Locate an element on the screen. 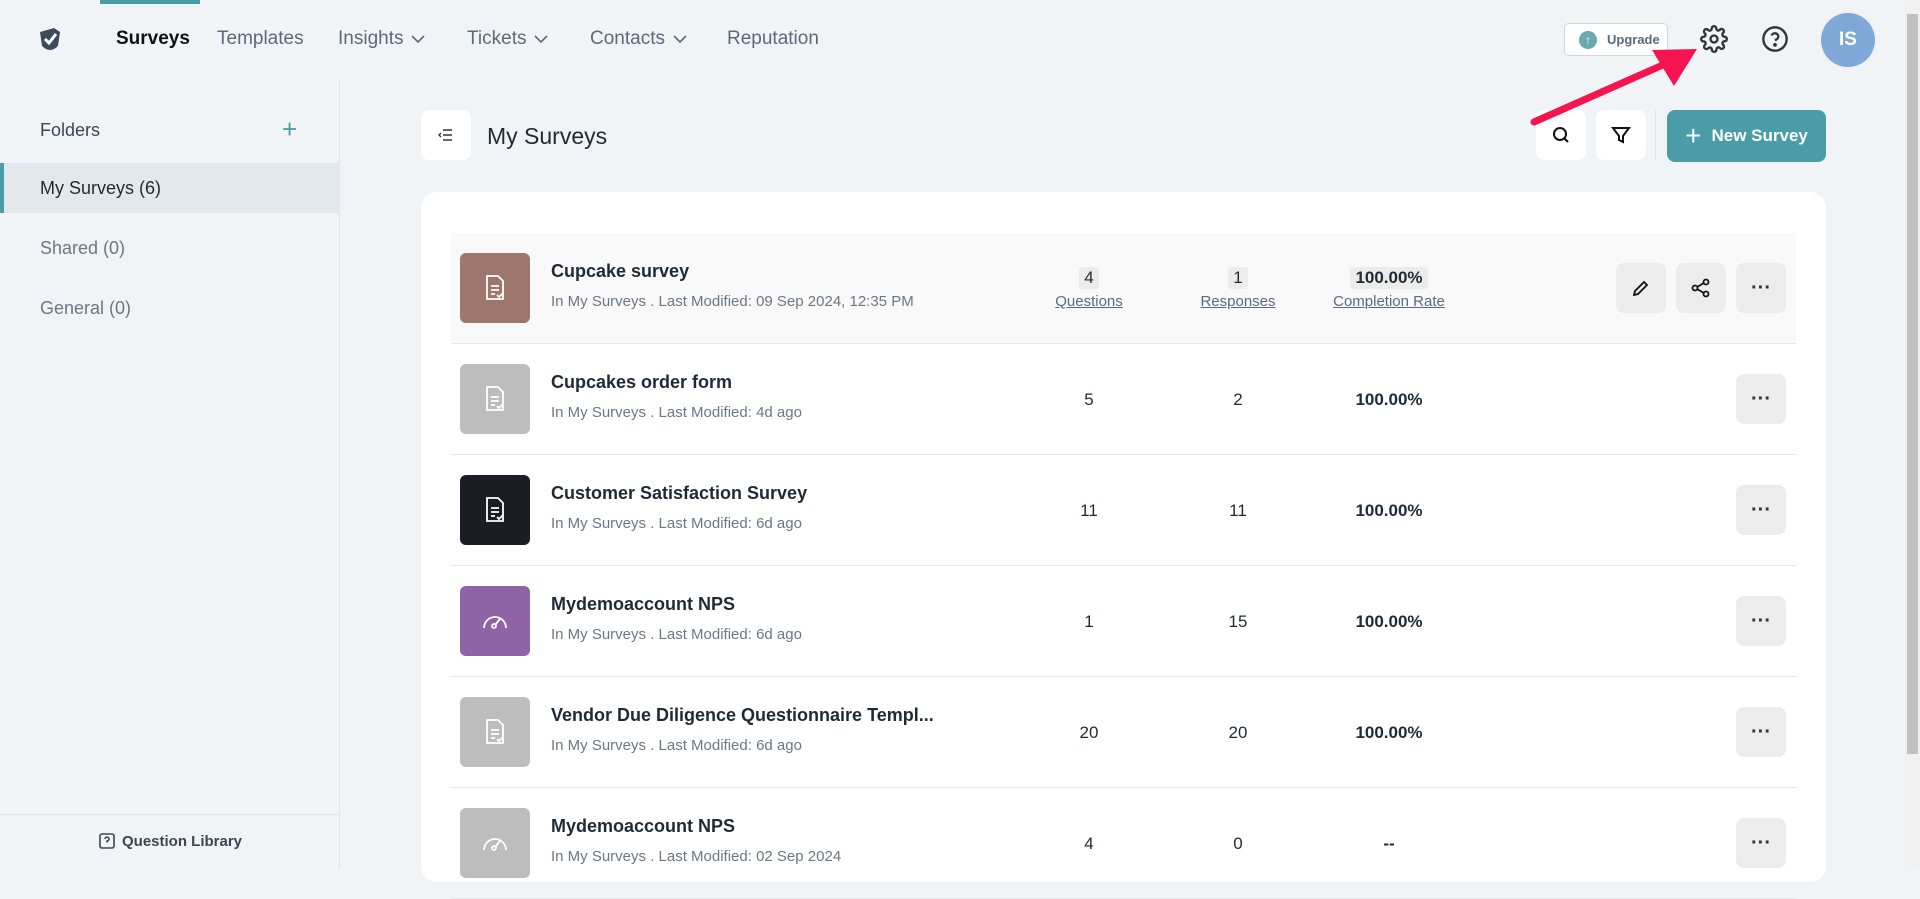  questions-stat: 11 is located at coordinates (1089, 510).